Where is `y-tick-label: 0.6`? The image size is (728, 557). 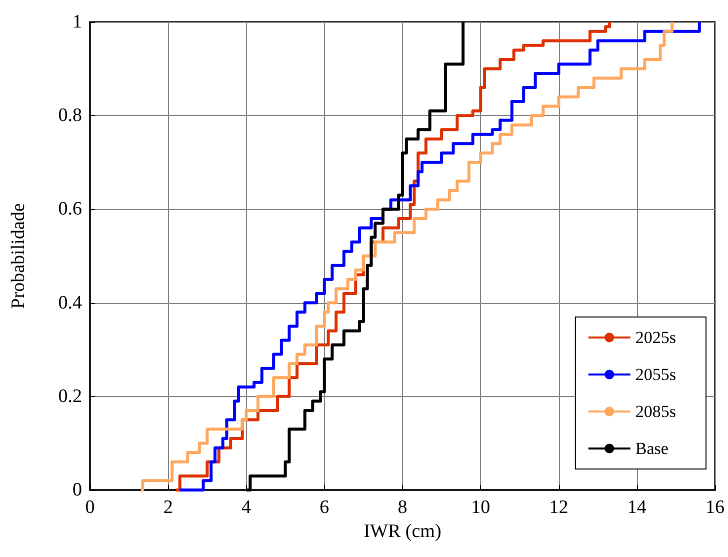
y-tick-label: 0.6 is located at coordinates (70, 209).